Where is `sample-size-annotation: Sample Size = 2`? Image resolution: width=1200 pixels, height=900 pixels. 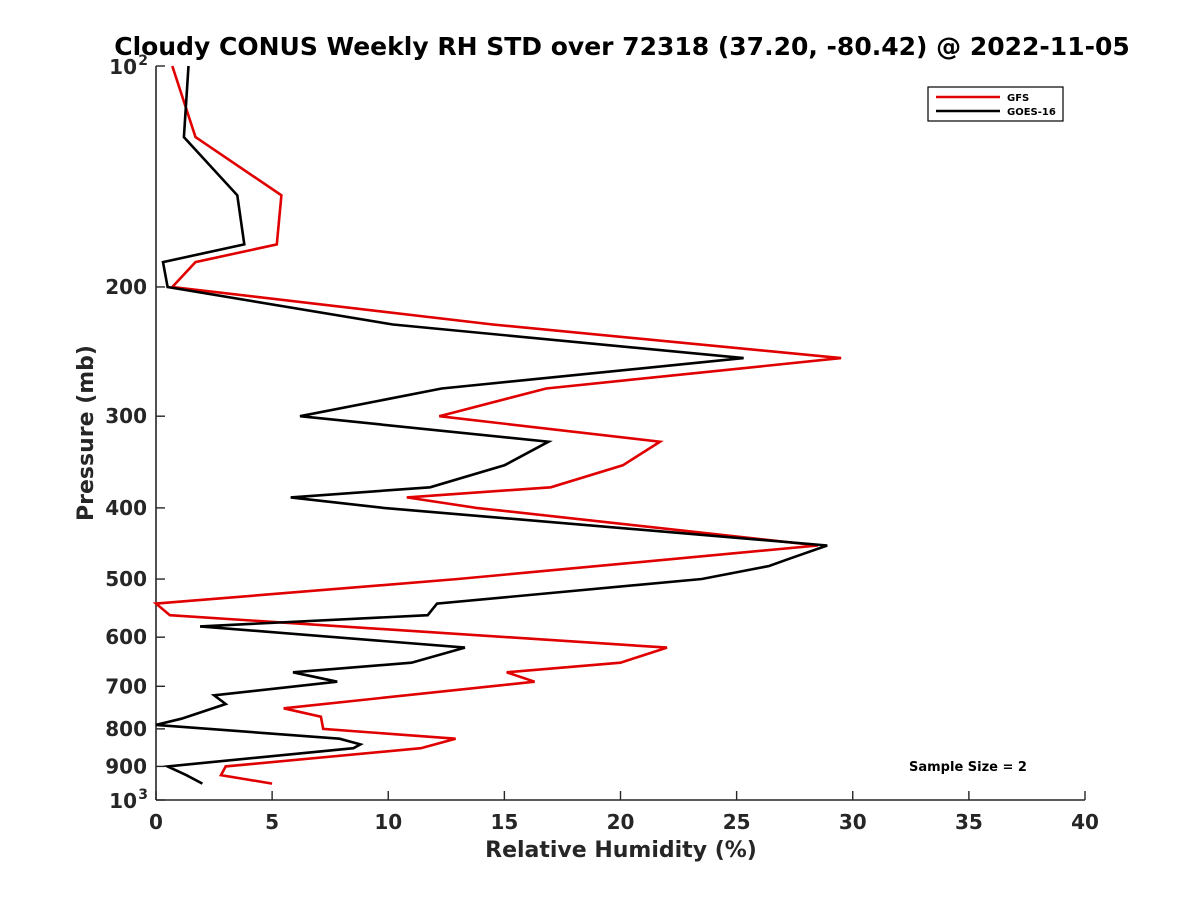
sample-size-annotation: Sample Size = 2 is located at coordinates (968, 767).